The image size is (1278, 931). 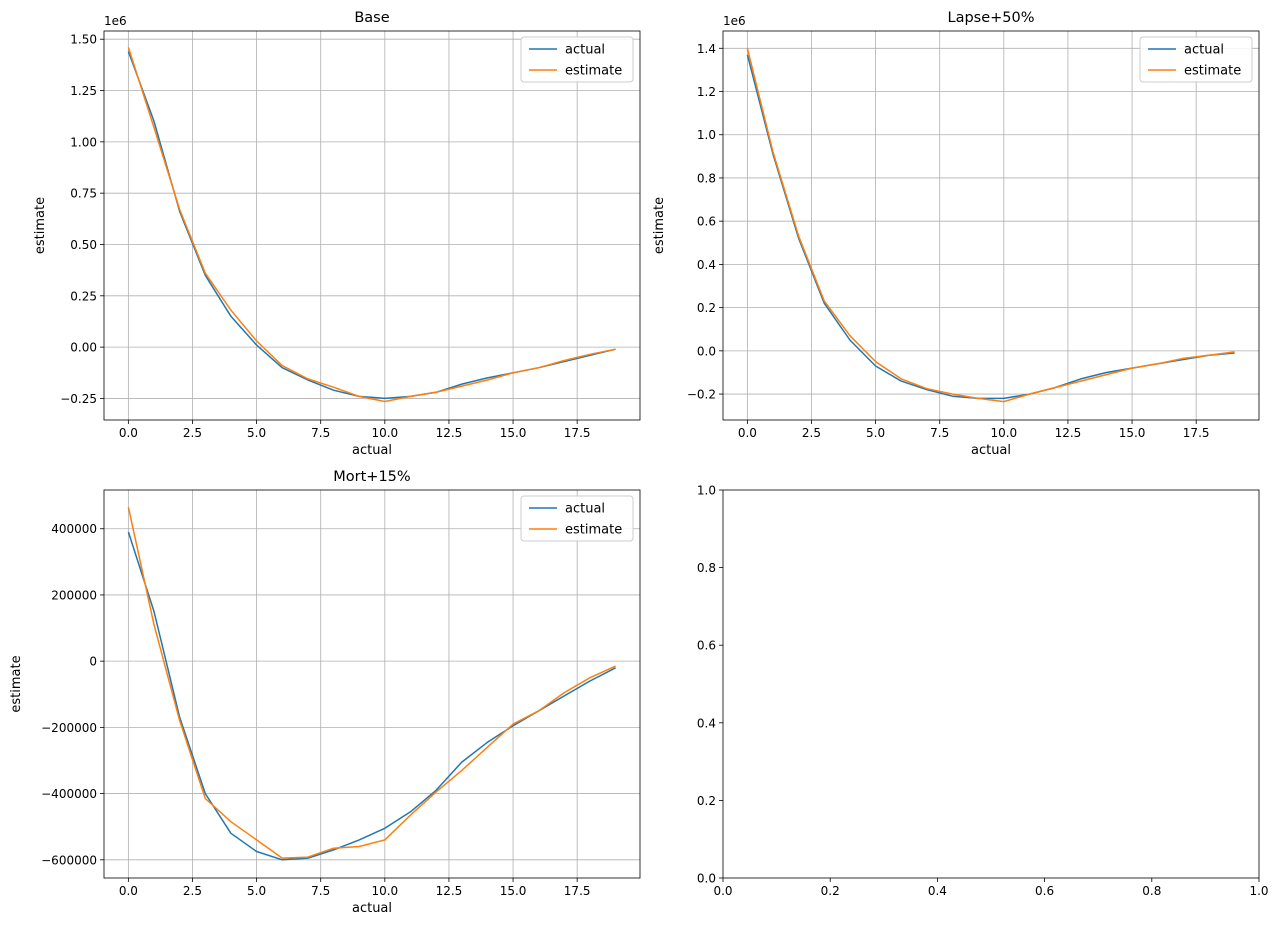 I want to click on y-tick-label: 1.4, so click(x=706, y=49).